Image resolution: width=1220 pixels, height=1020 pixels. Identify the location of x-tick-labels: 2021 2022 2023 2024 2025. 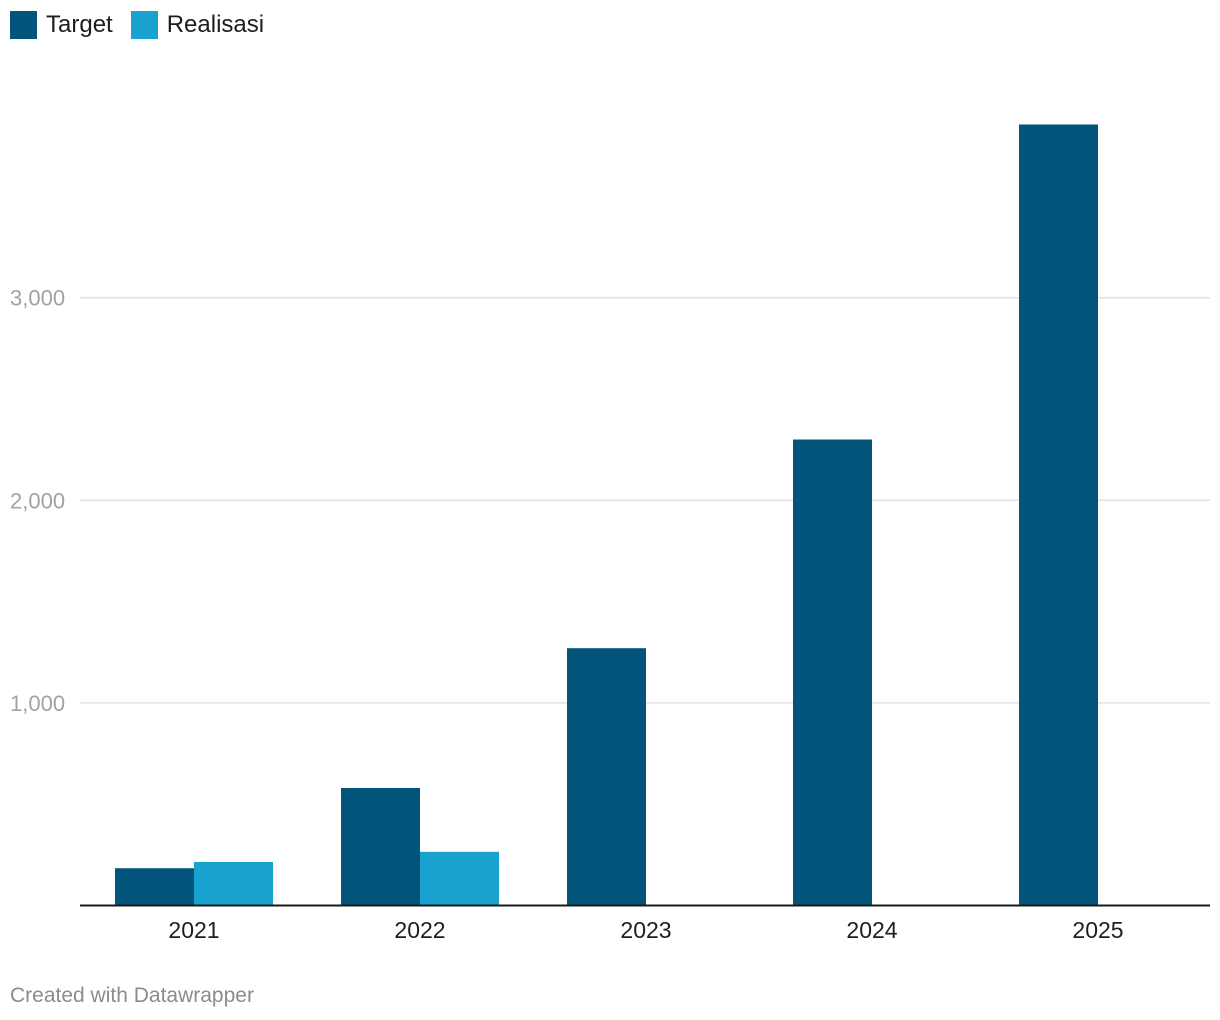
(645, 930).